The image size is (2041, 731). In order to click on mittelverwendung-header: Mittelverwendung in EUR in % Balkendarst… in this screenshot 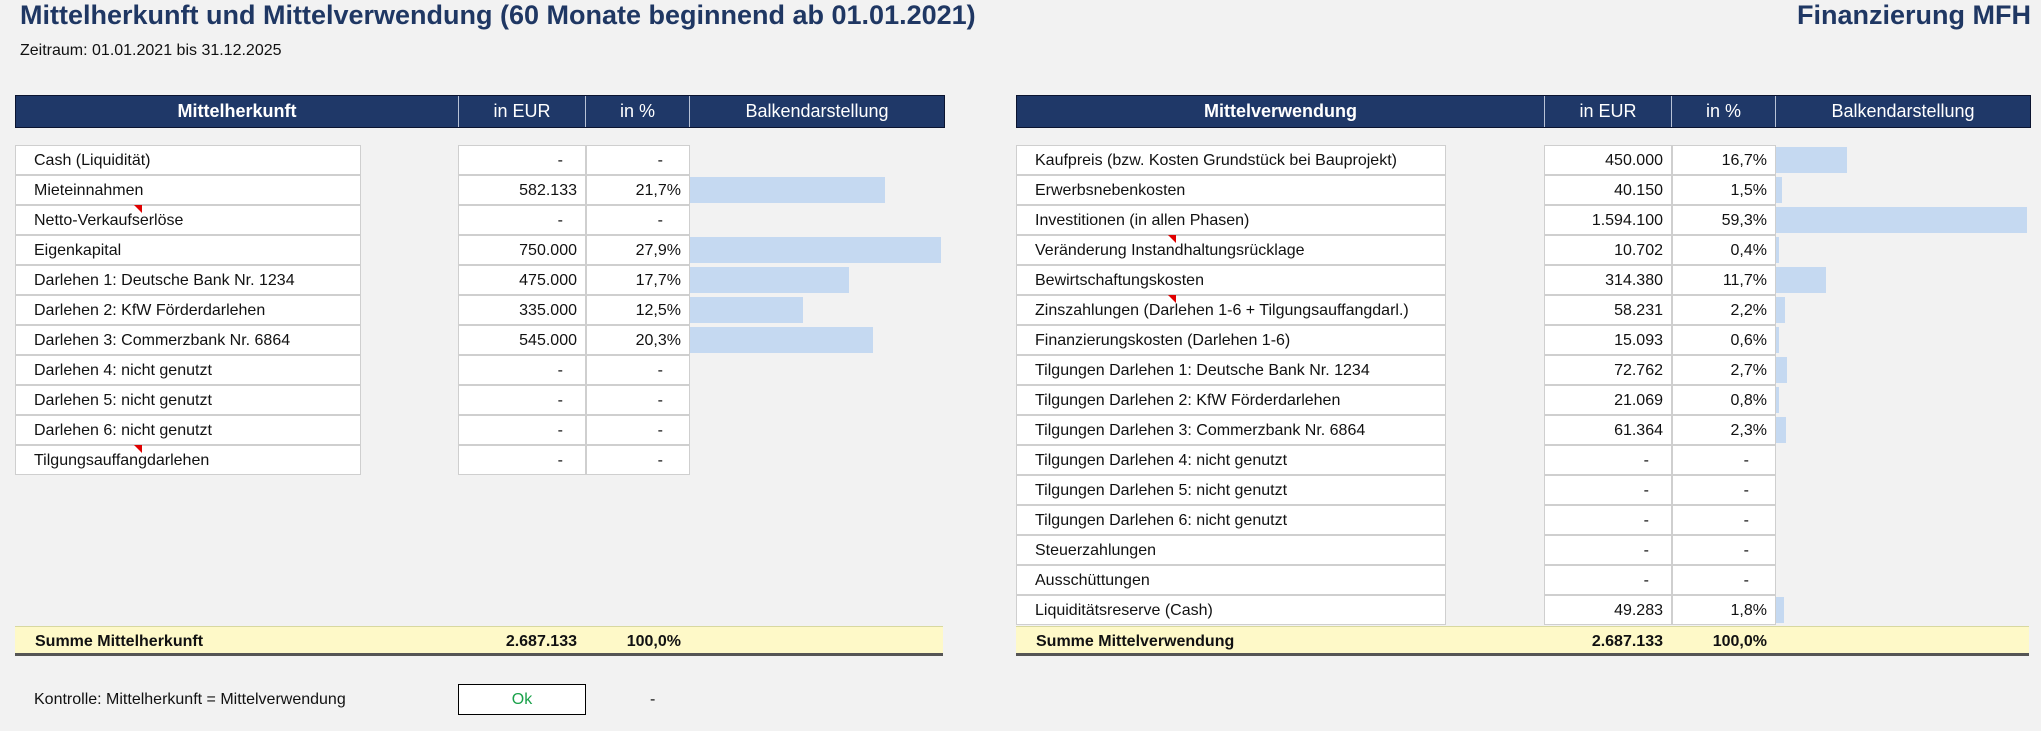, I will do `click(1523, 111)`.